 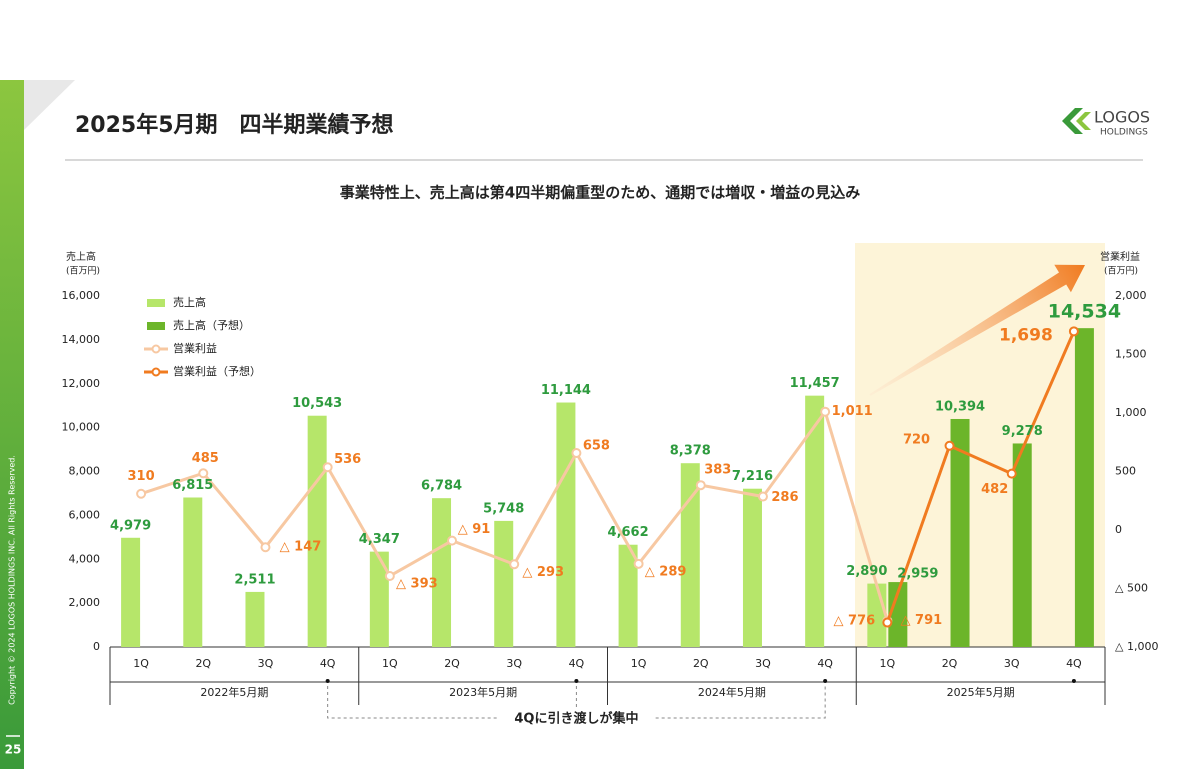 I want to click on y2-tick-label: 1,500, so click(x=1131, y=354).